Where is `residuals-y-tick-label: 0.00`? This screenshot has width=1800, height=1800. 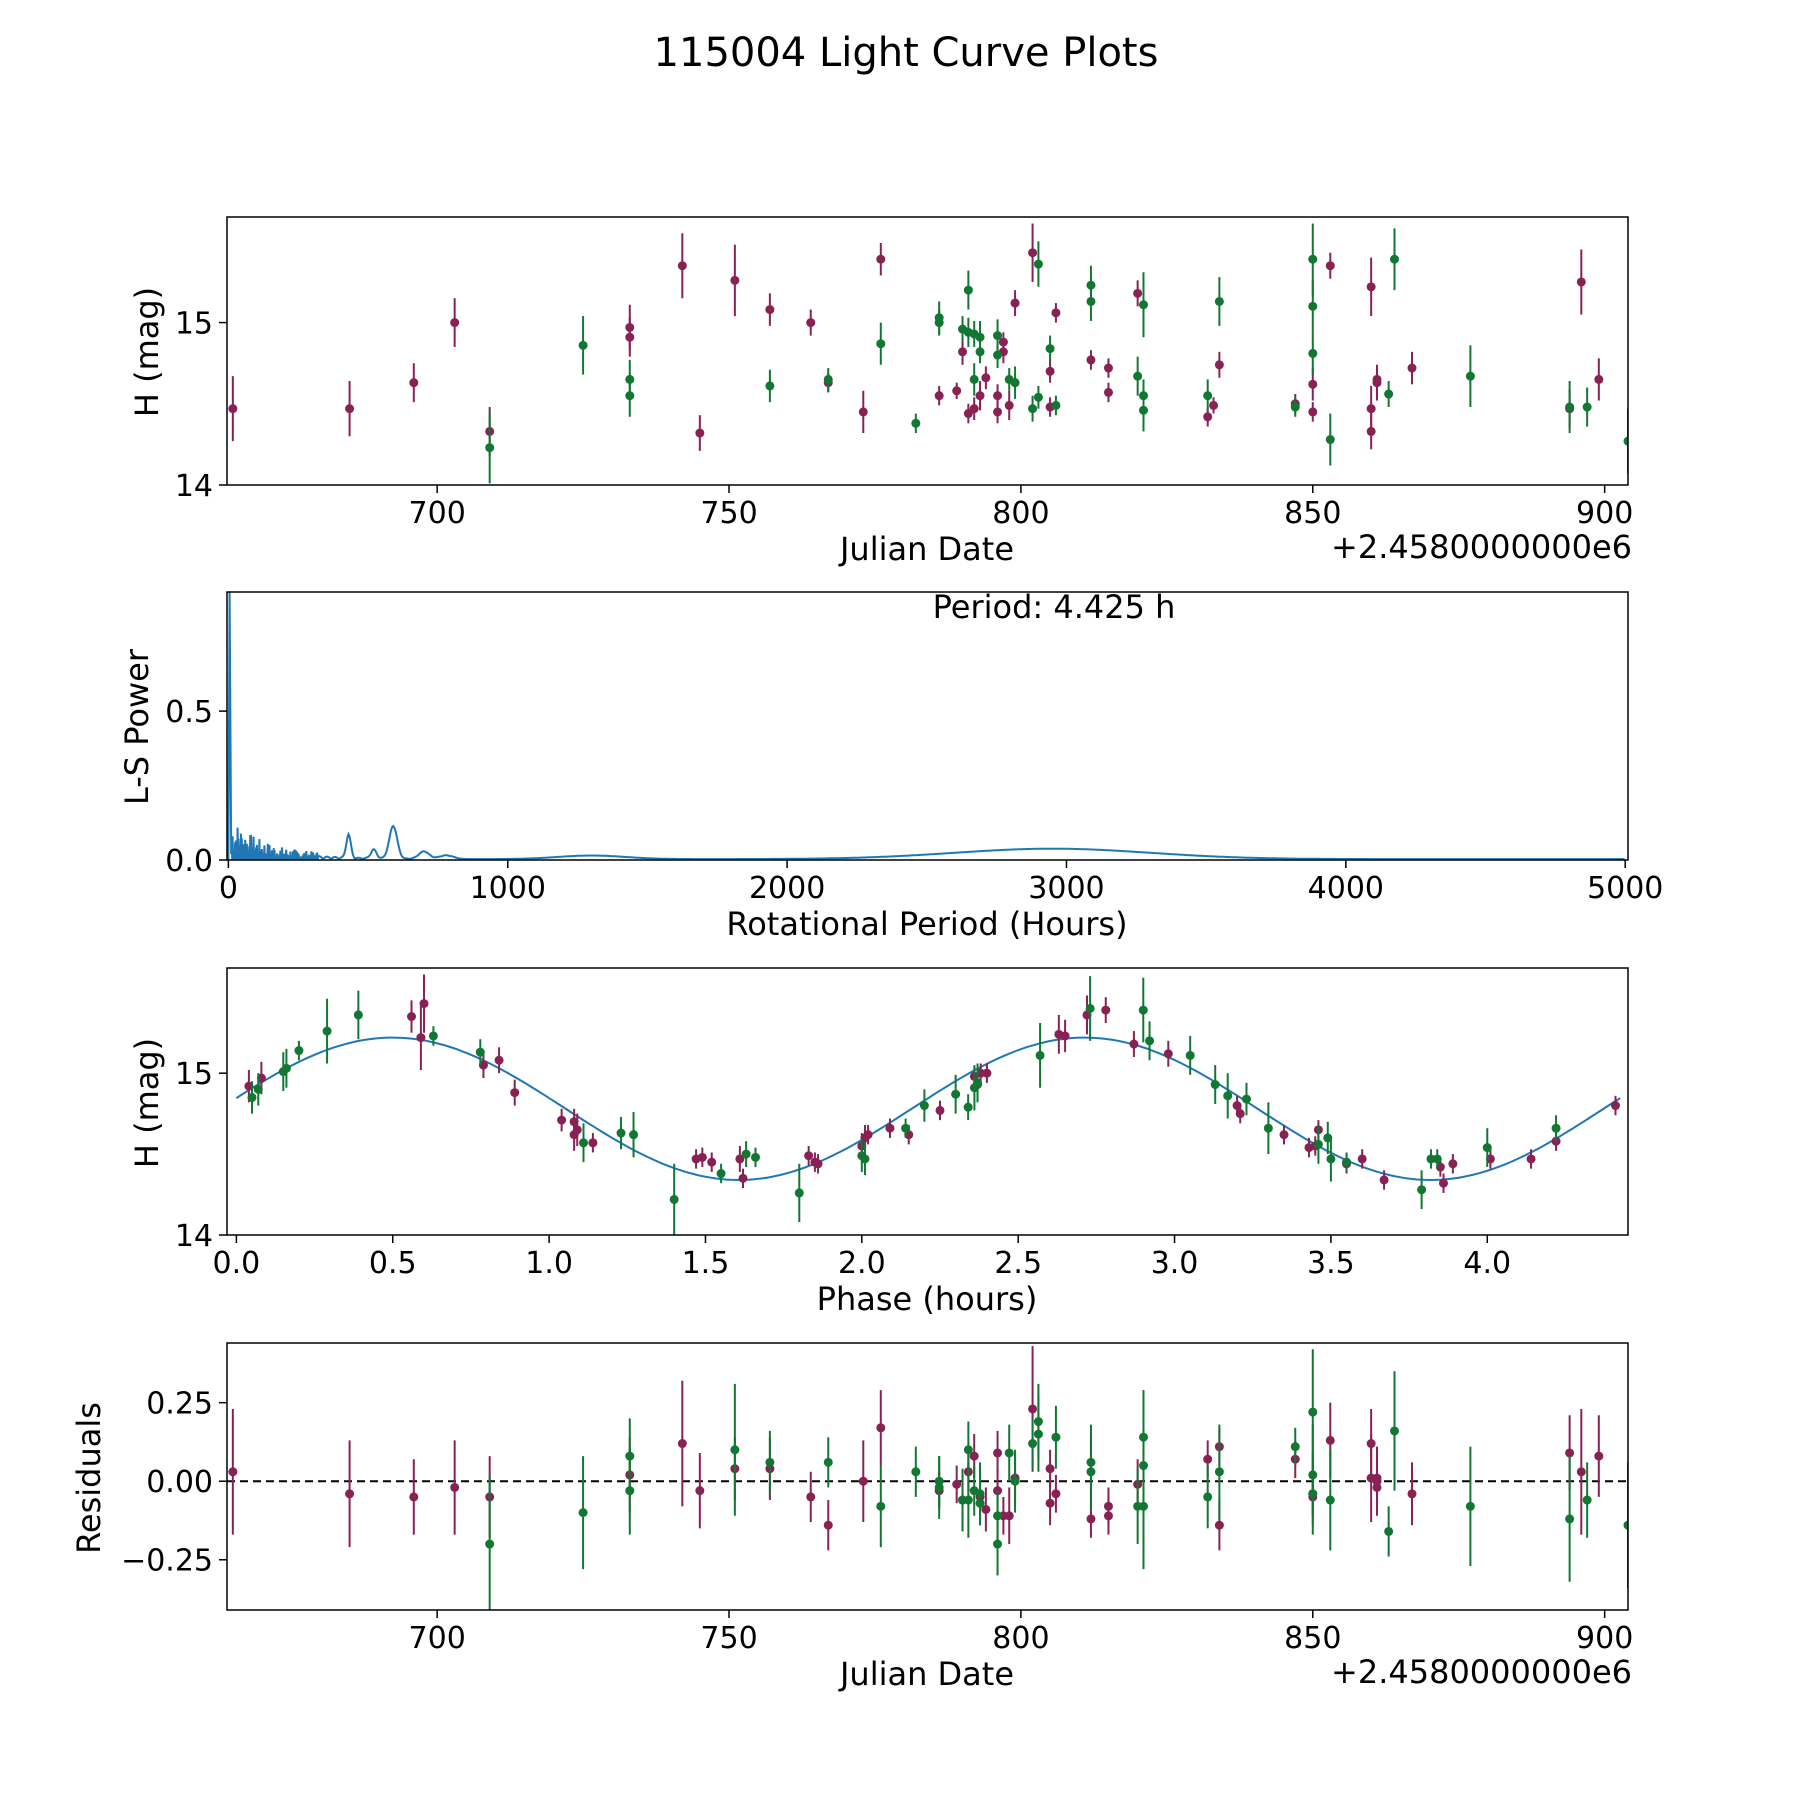 residuals-y-tick-label: 0.00 is located at coordinates (179, 1482).